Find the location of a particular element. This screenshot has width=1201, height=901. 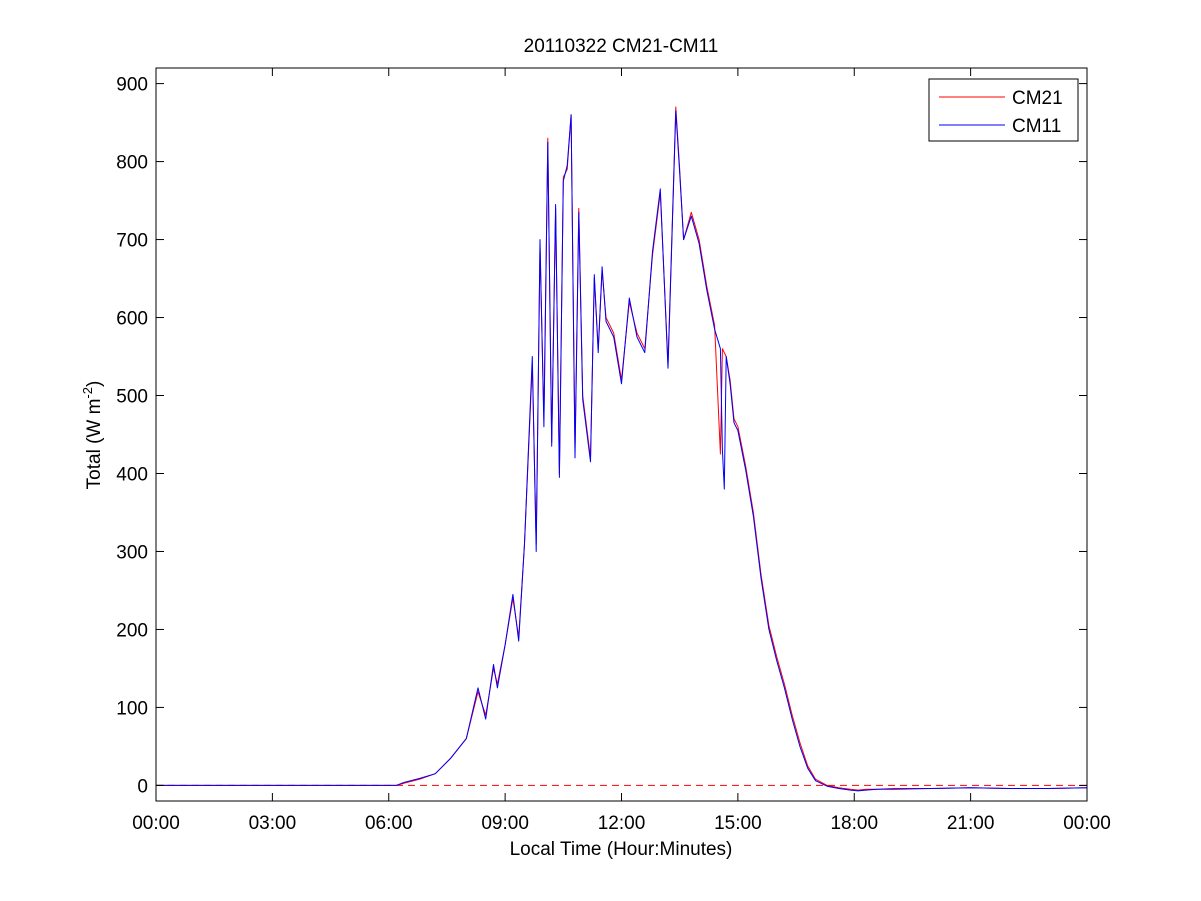

x-tick-label: 21:00 is located at coordinates (971, 823).